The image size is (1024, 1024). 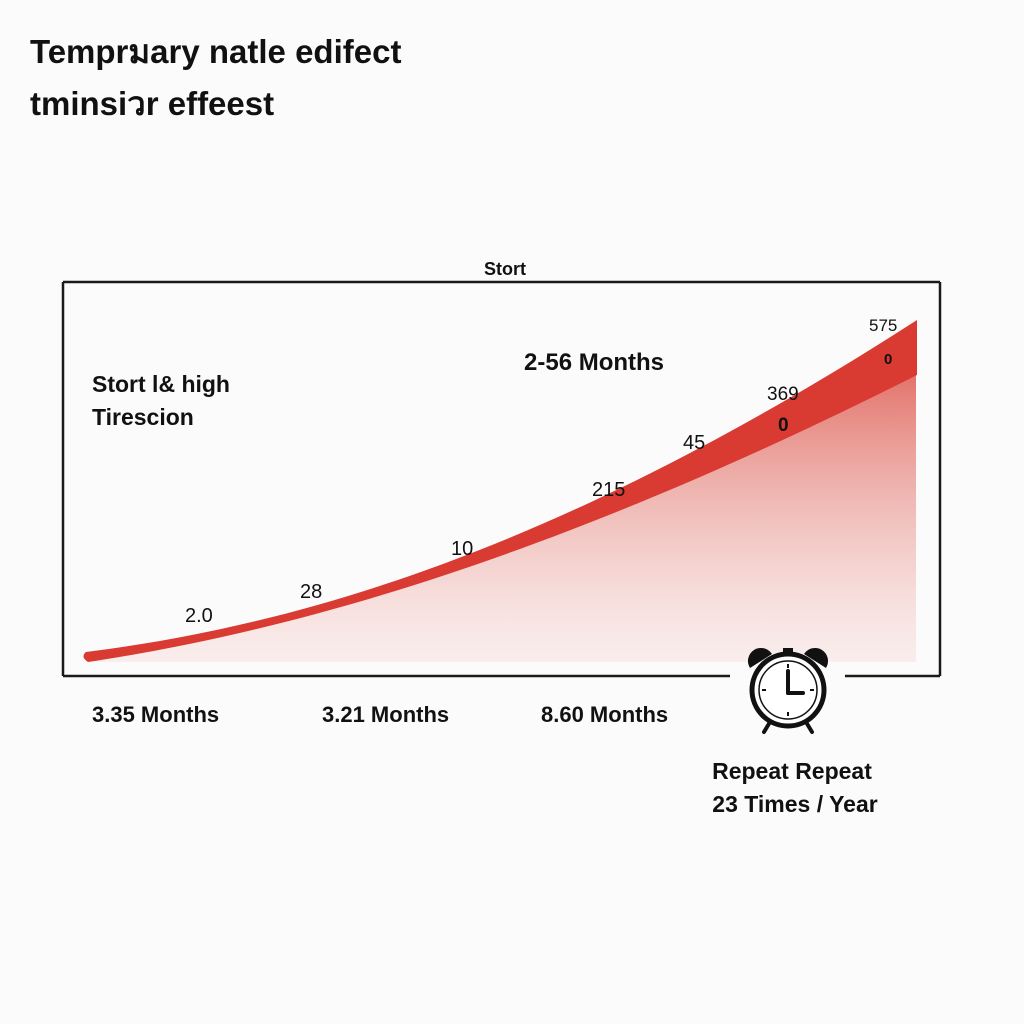 I want to click on x-tick-label: 8.60 Months, so click(x=604, y=714).